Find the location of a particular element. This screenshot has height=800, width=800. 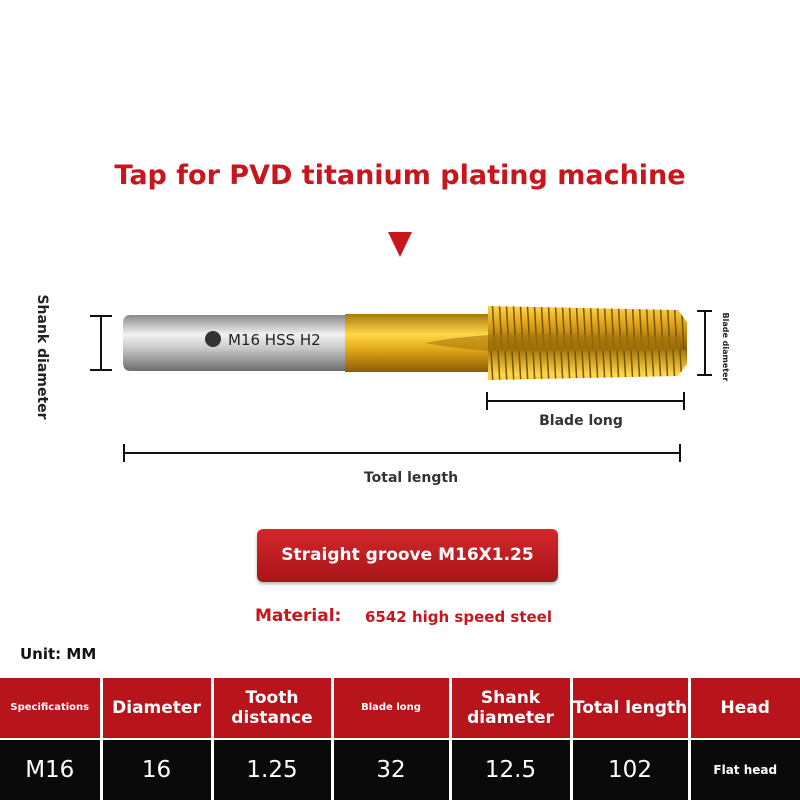

blade-long-label: Blade long is located at coordinates (581, 421).